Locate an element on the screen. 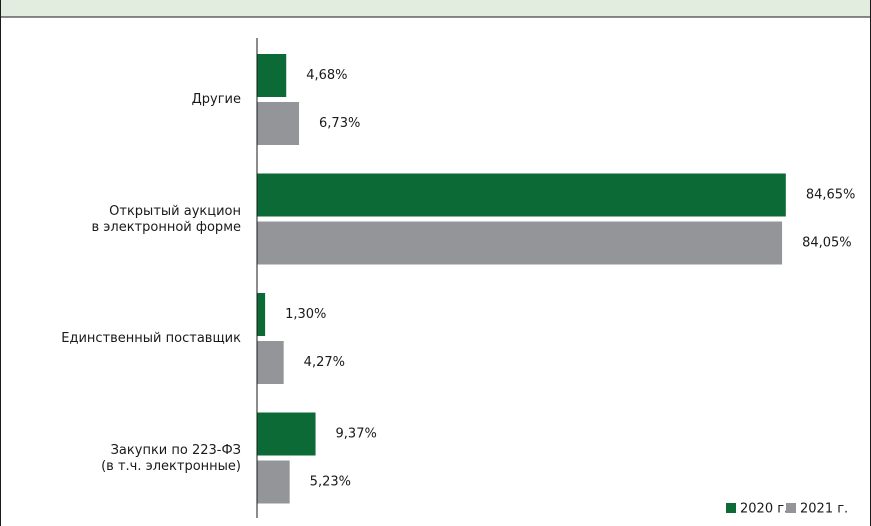  value-label: 6,73% is located at coordinates (339, 123).